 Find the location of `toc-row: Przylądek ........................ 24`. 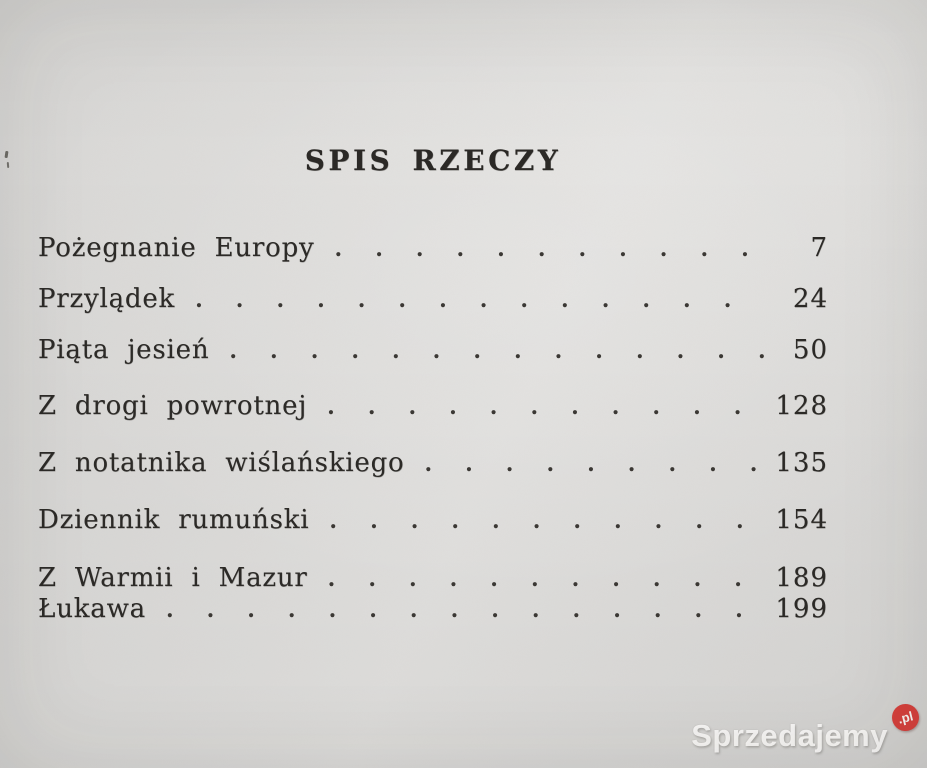

toc-row: Przylądek ........................ 24 is located at coordinates (433, 299).